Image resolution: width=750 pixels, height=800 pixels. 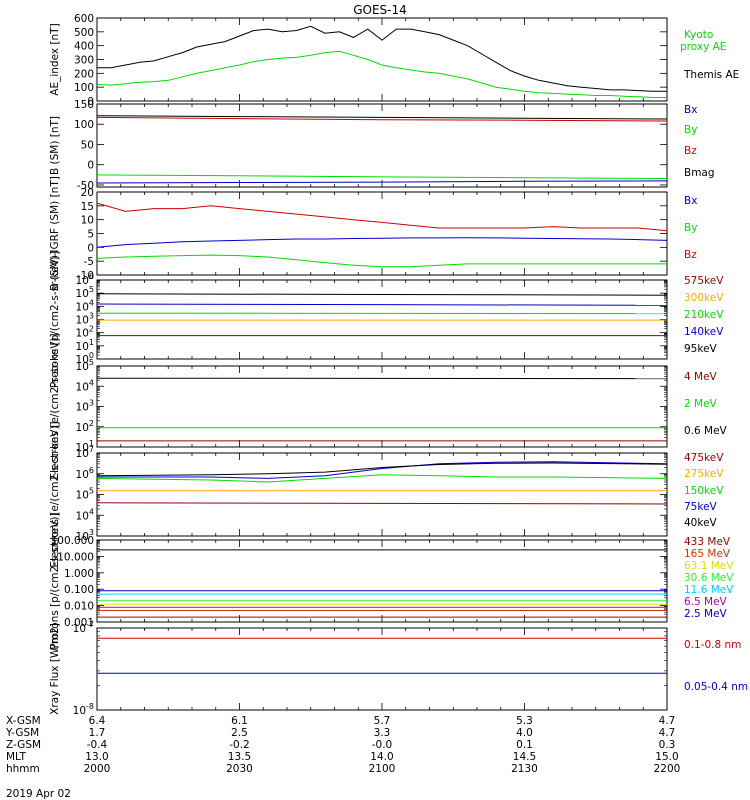 I want to click on y-tick-label: 150, so click(x=84, y=105).